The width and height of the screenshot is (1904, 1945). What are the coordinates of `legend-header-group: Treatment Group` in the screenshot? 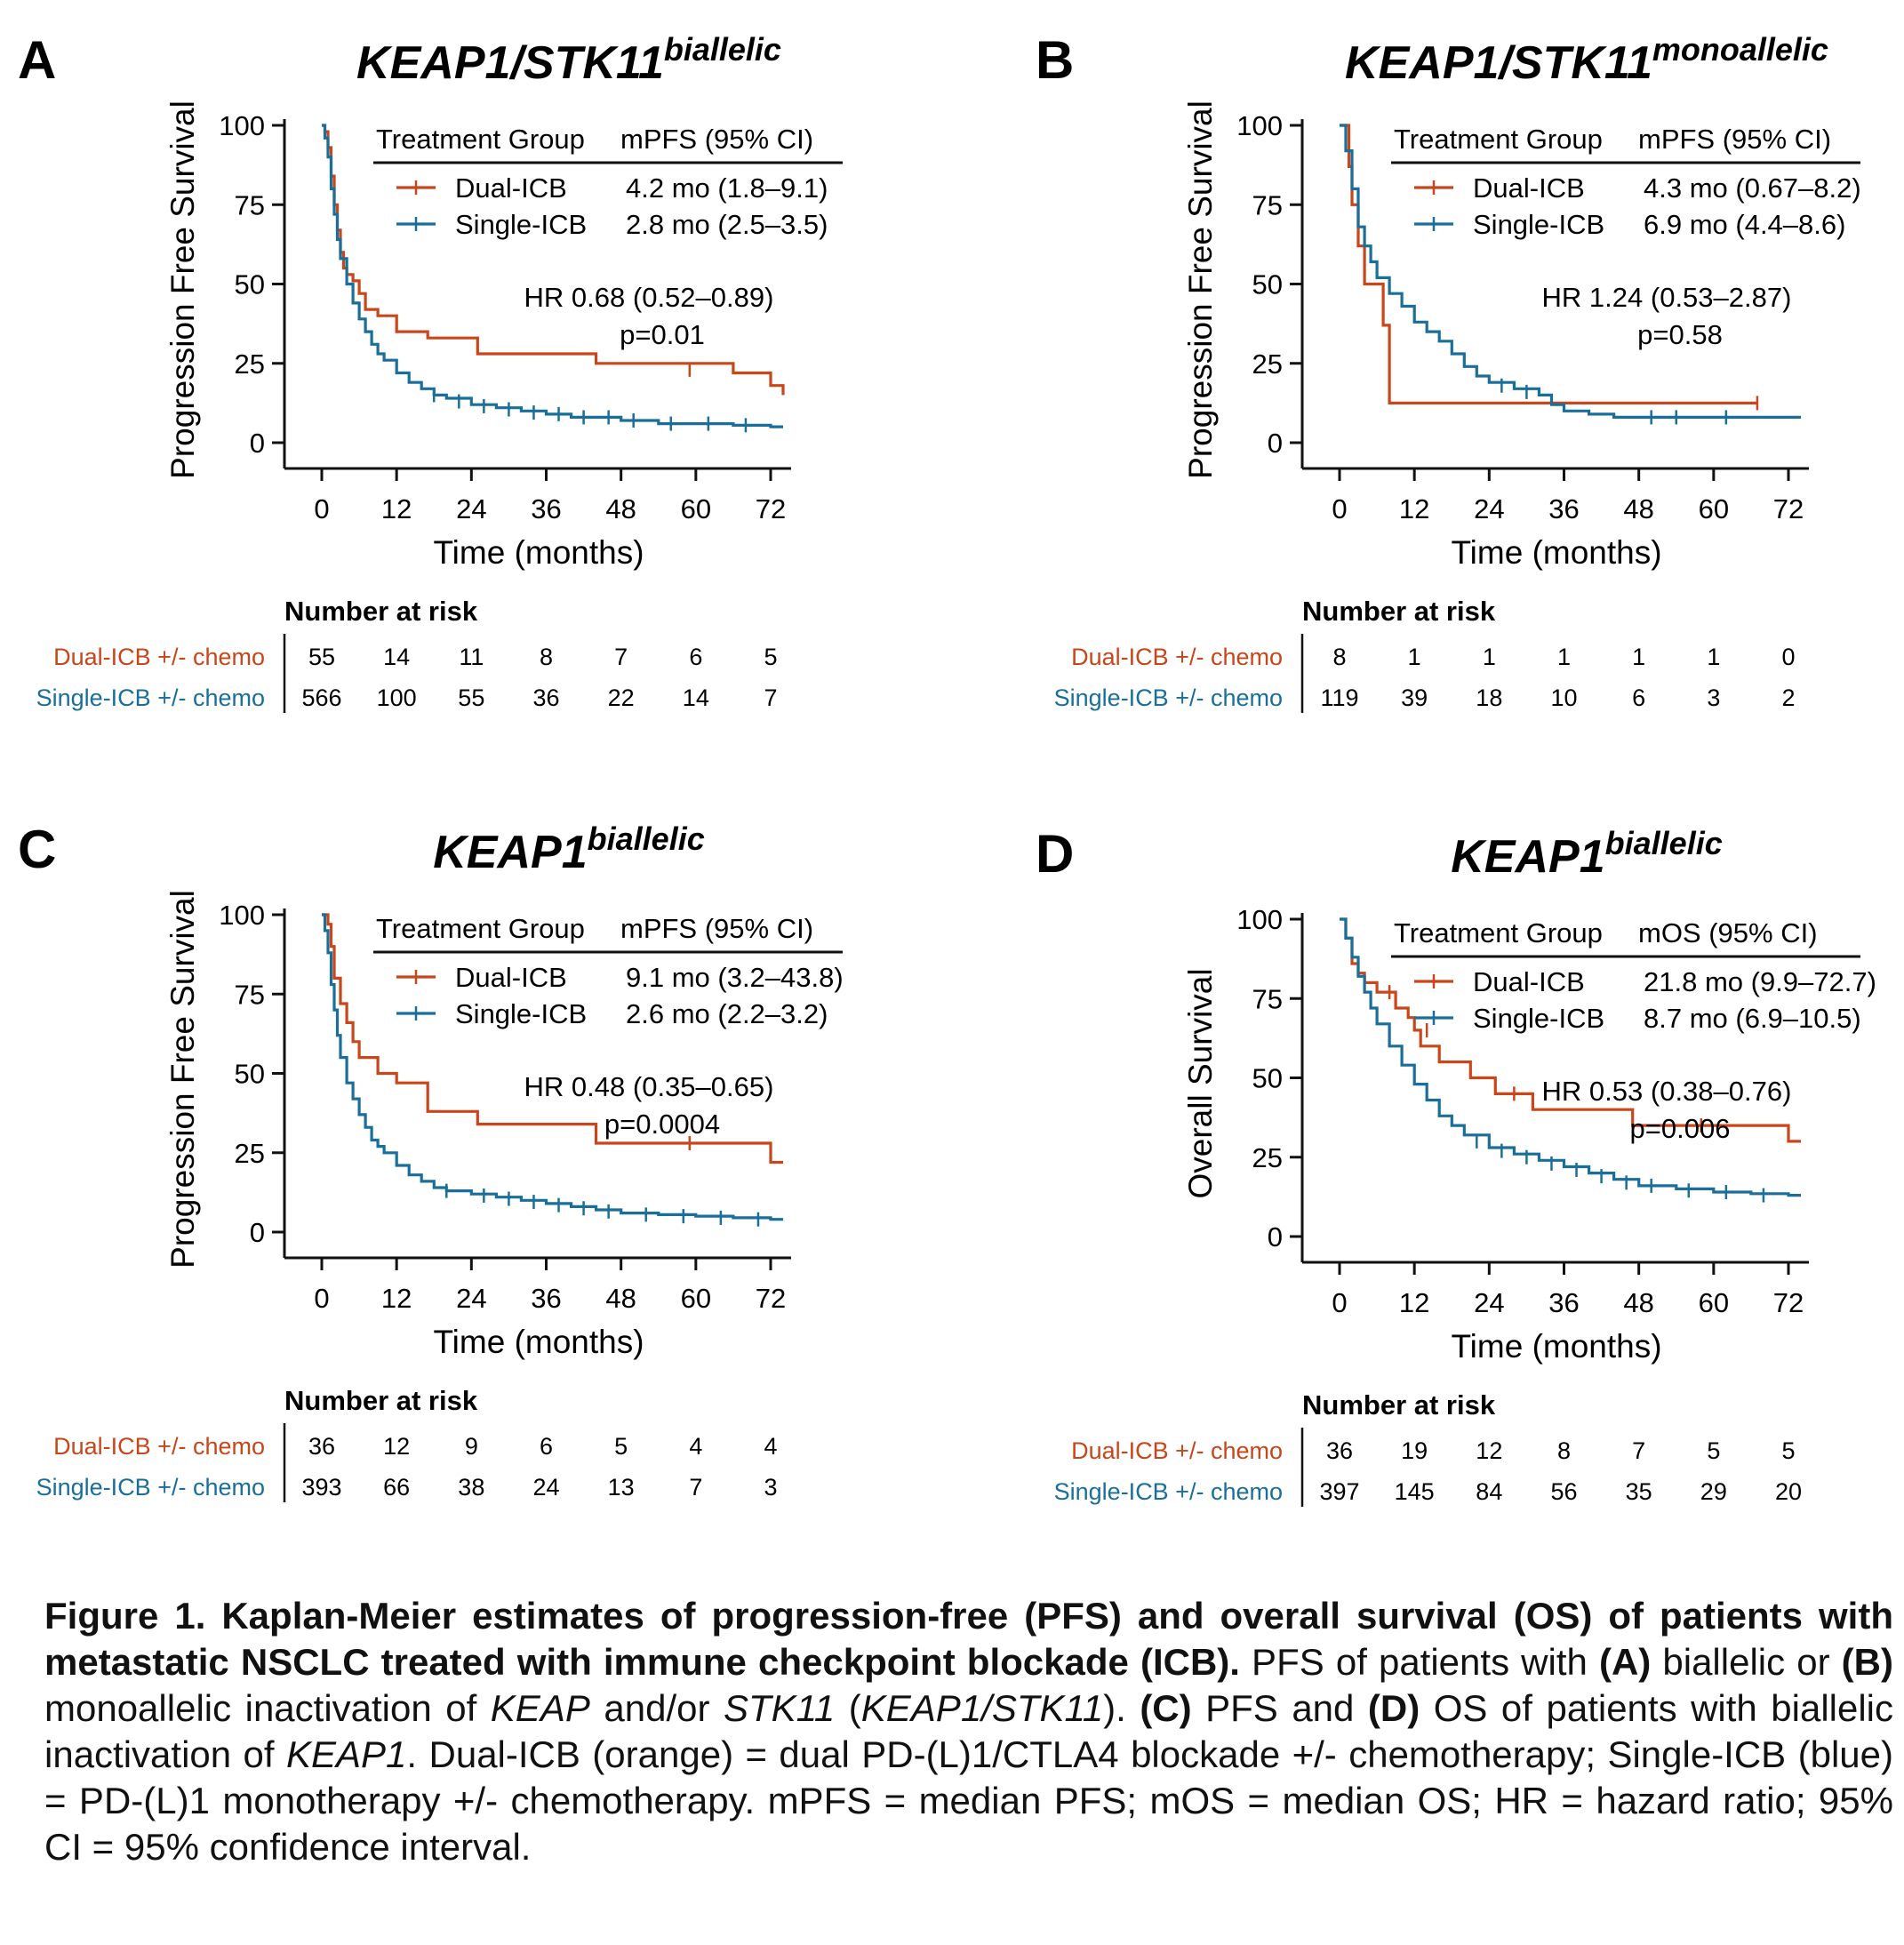 It's located at (1498, 139).